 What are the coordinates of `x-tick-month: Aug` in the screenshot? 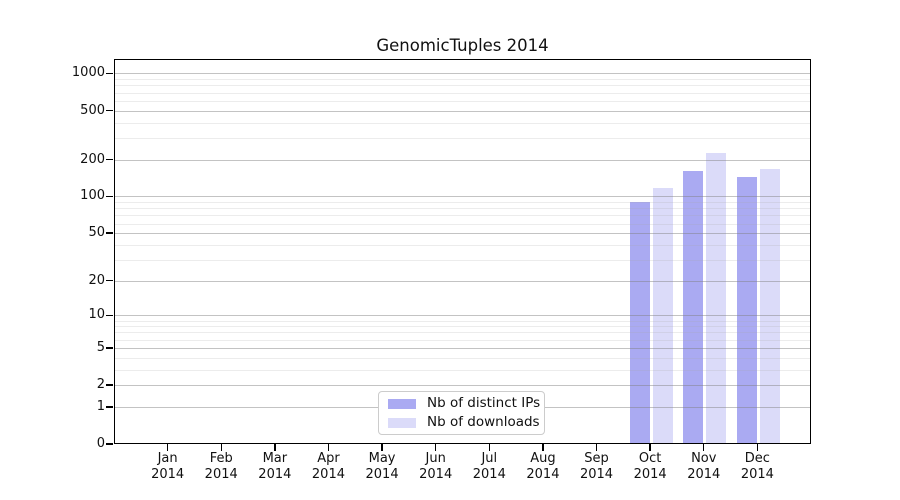 It's located at (543, 458).